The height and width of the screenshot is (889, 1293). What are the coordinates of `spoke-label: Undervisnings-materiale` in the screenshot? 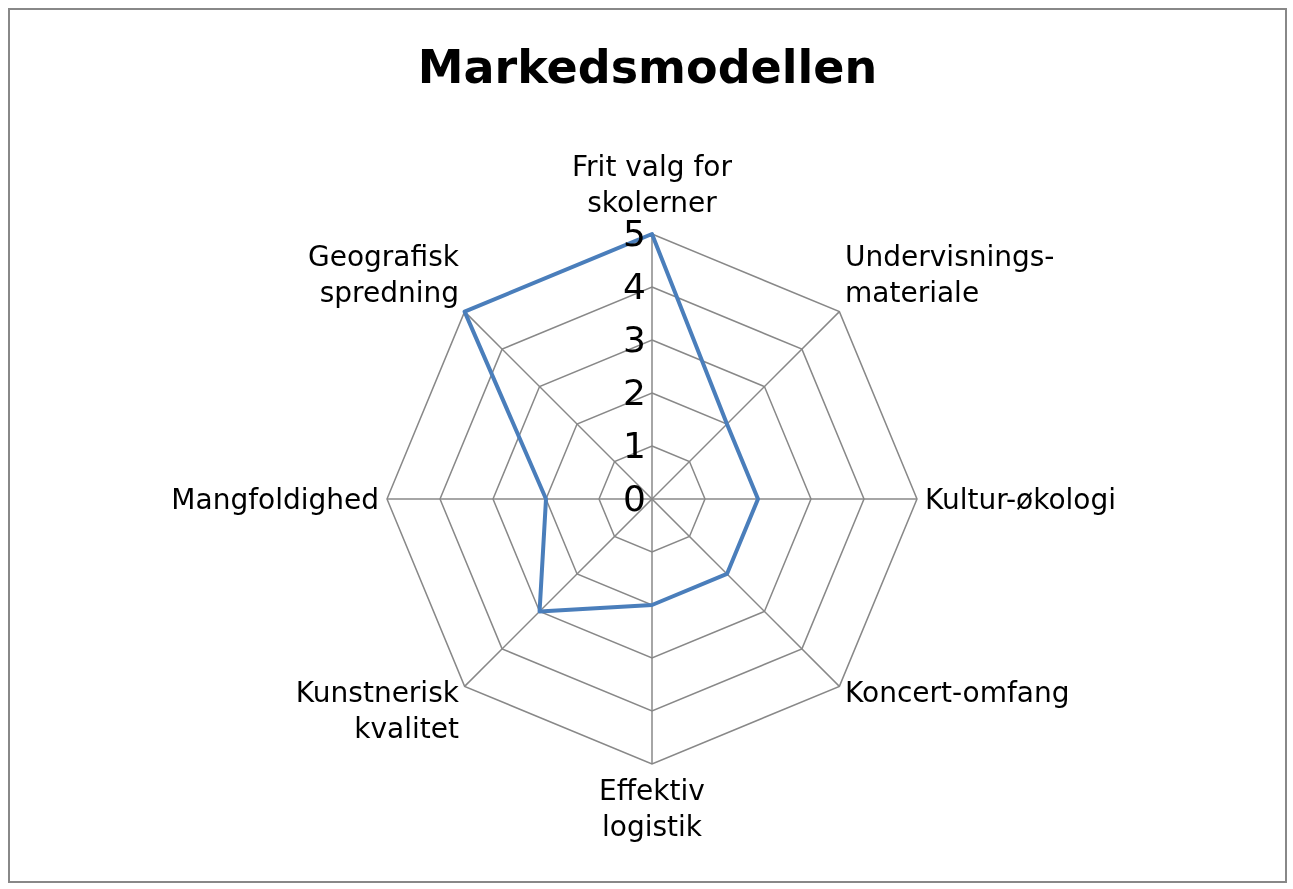 It's located at (950, 274).